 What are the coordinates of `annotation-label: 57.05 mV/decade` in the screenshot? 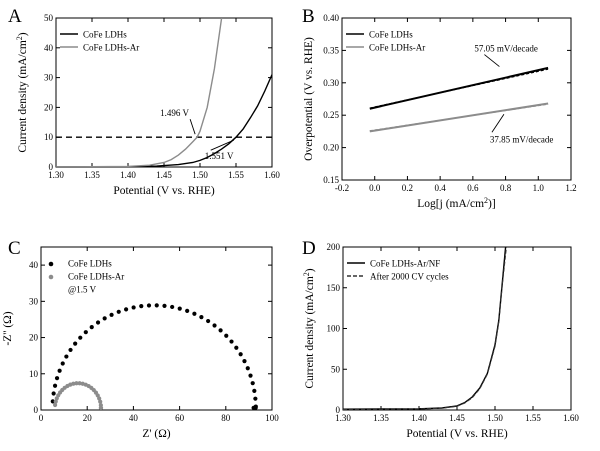 It's located at (505, 49).